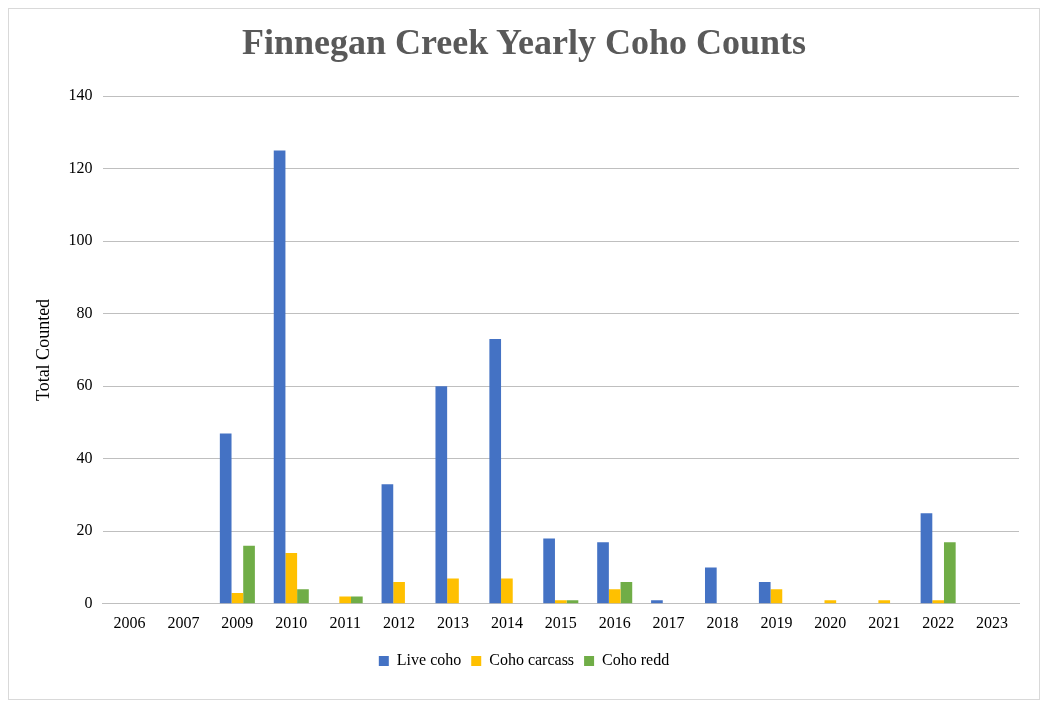  Describe the element at coordinates (183, 622) in the screenshot. I see `x-tick-label: 2007` at that location.